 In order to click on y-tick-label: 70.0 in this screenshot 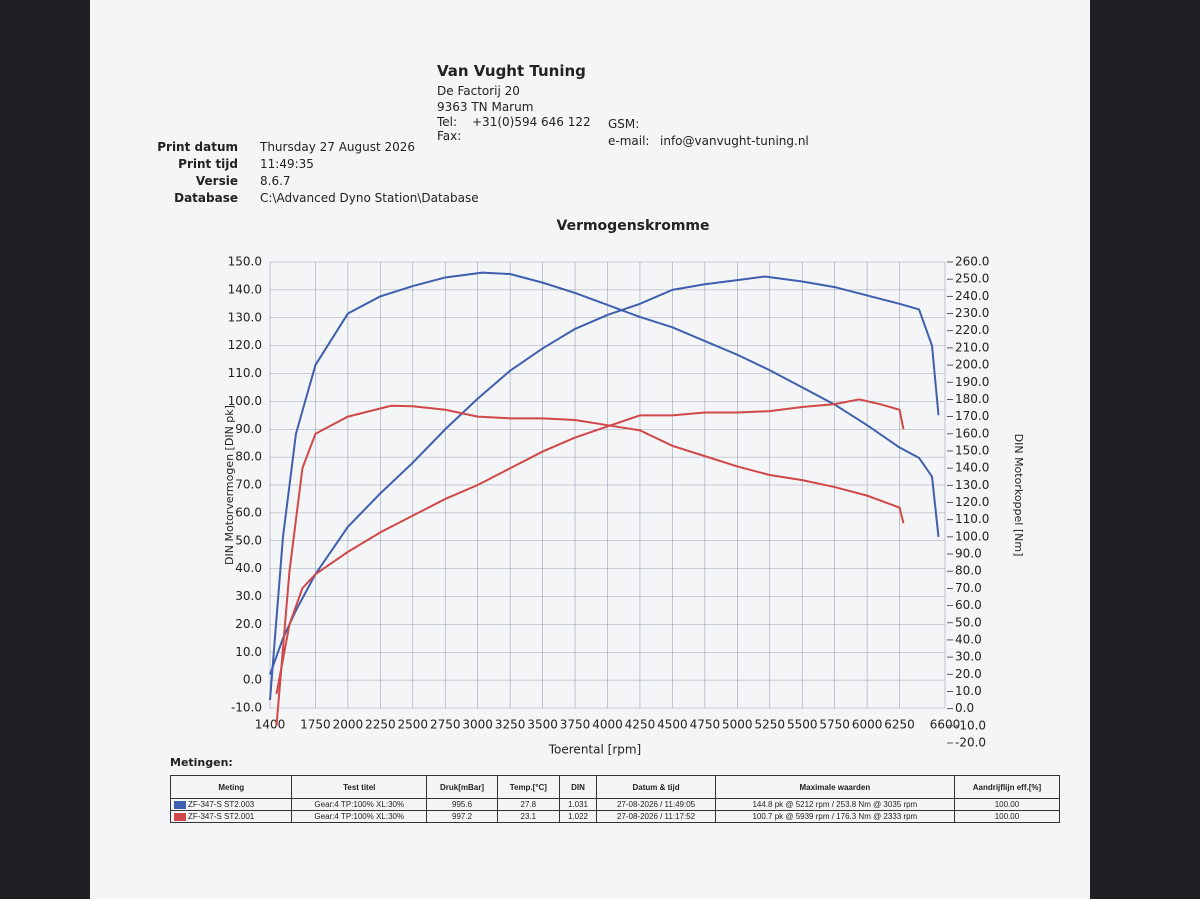, I will do `click(248, 485)`.